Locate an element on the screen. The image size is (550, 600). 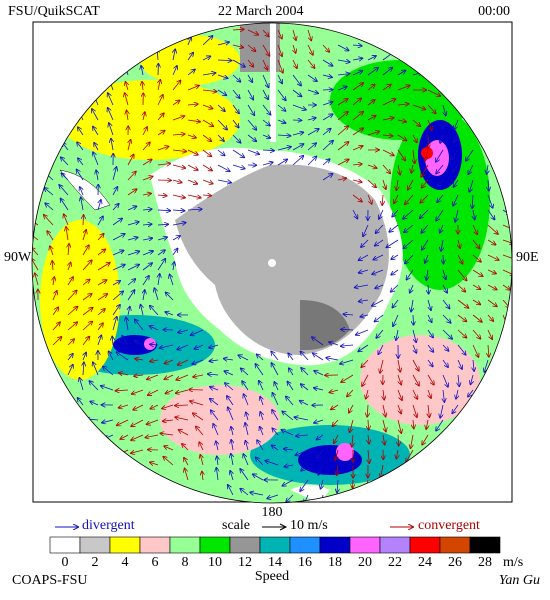
colorbar-cell is located at coordinates (425, 545).